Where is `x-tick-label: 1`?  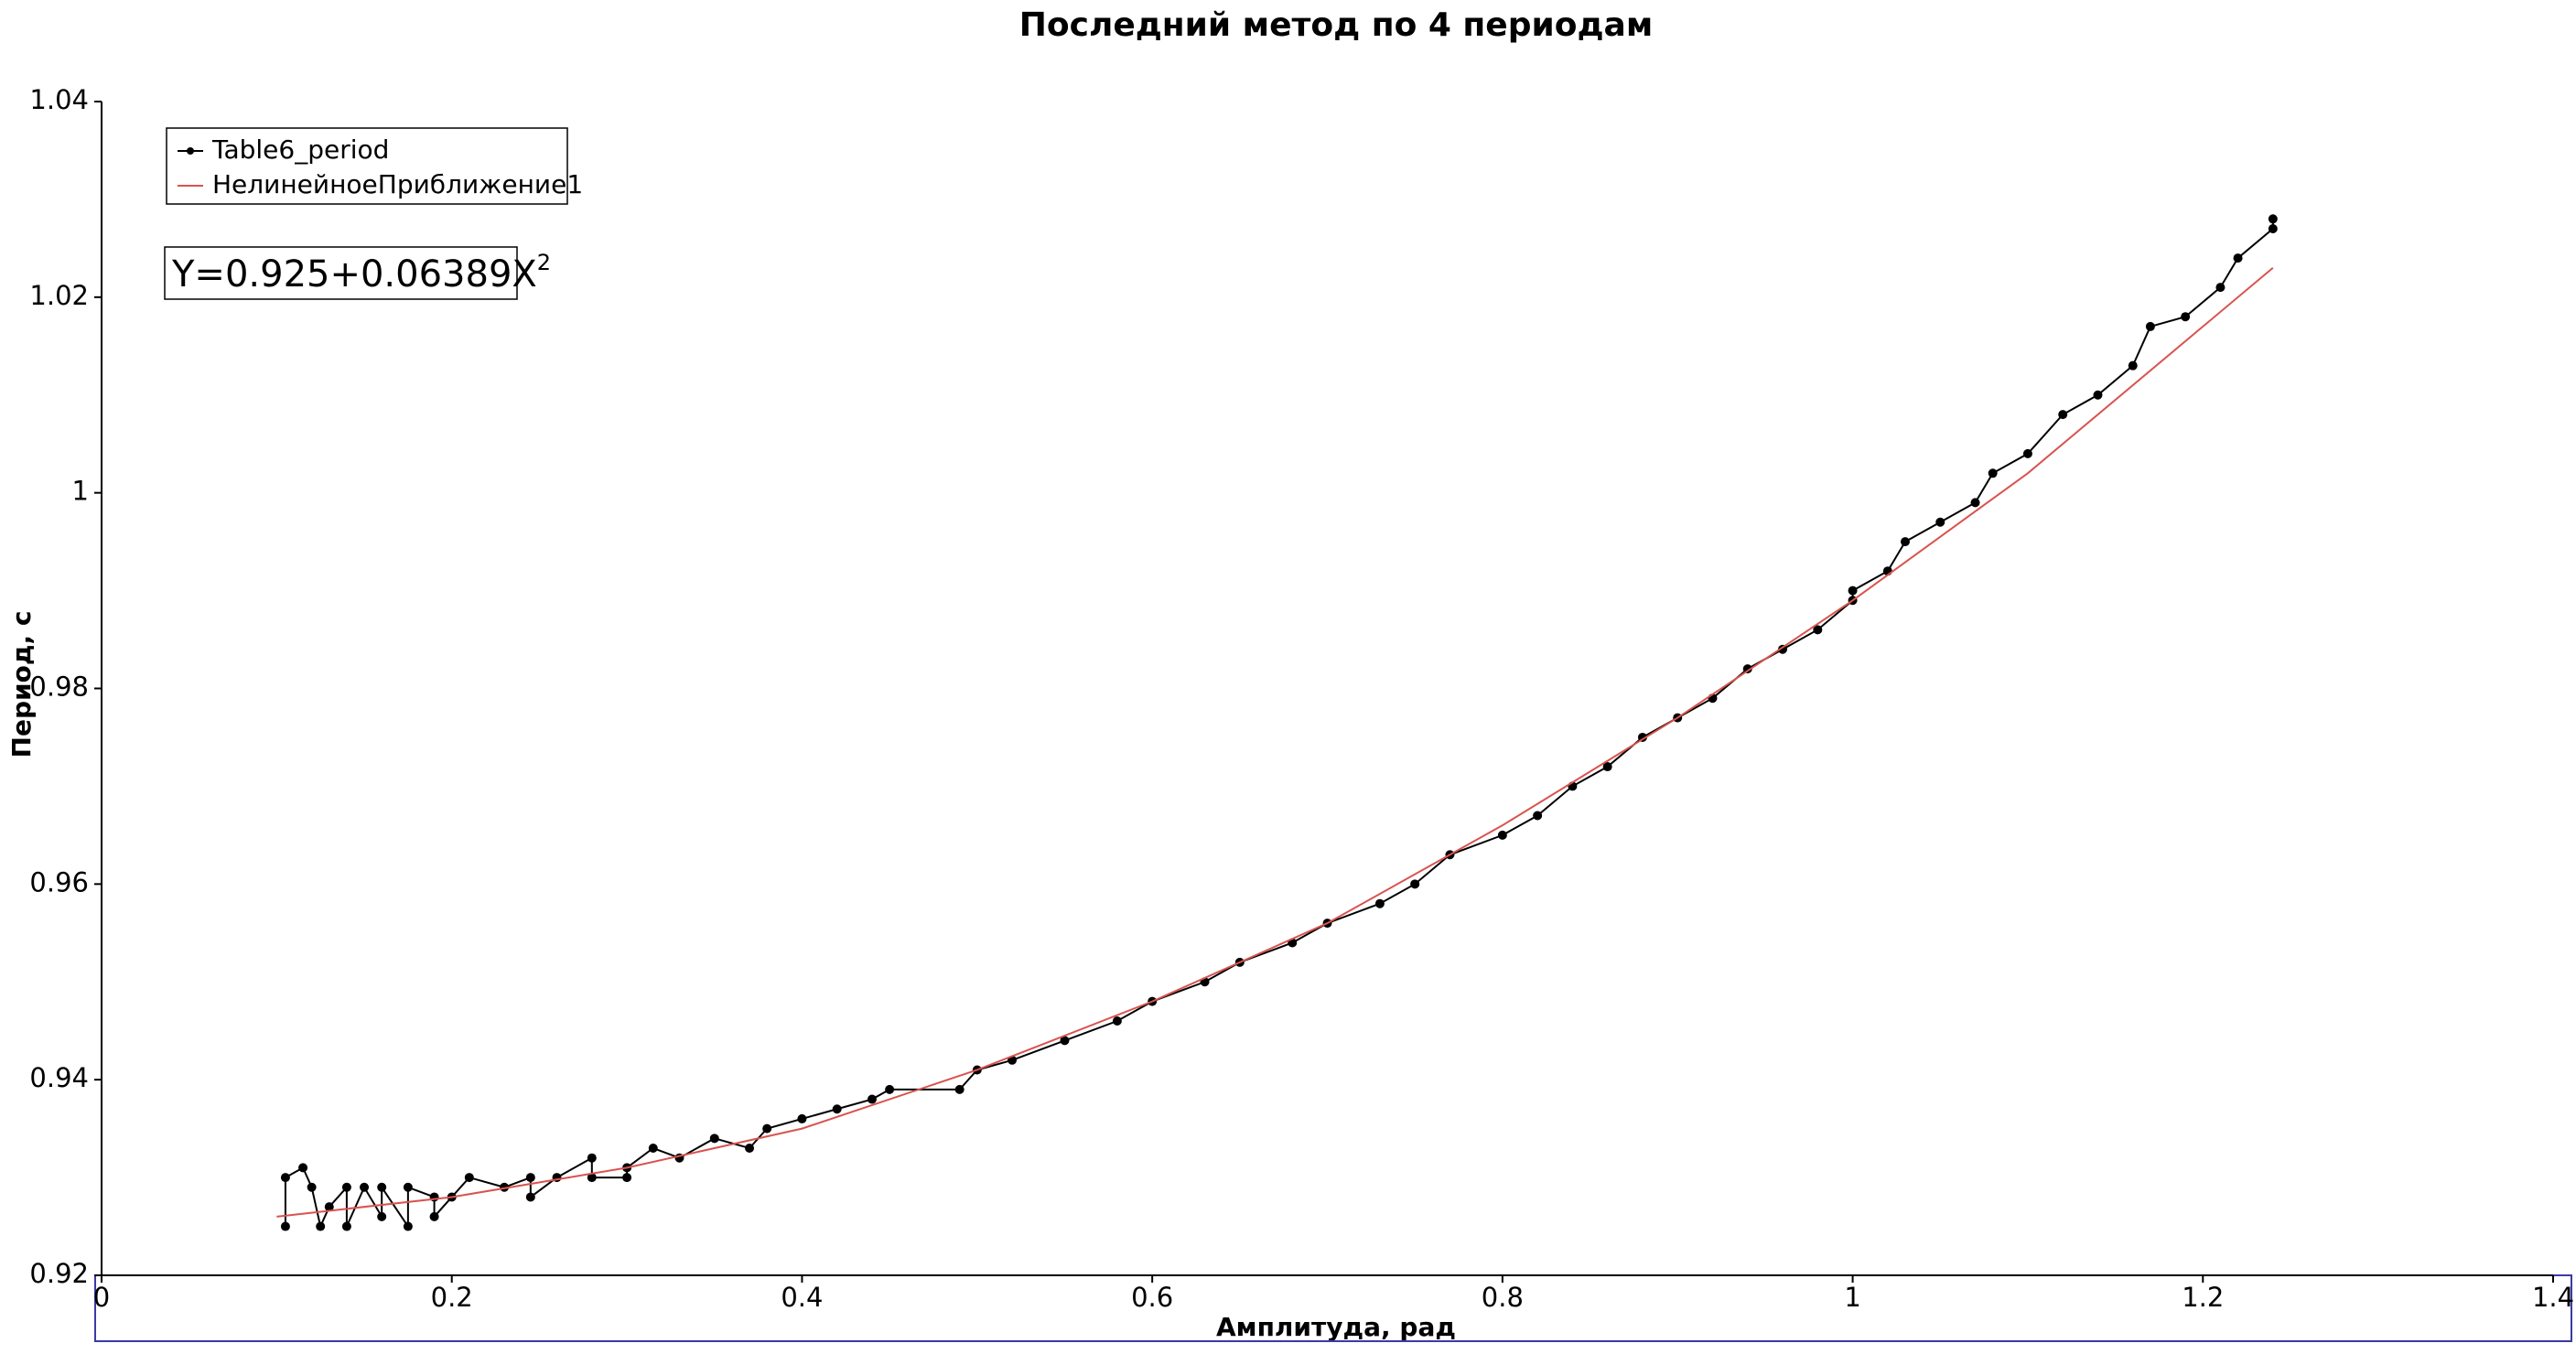
x-tick-label: 1 is located at coordinates (1852, 1298).